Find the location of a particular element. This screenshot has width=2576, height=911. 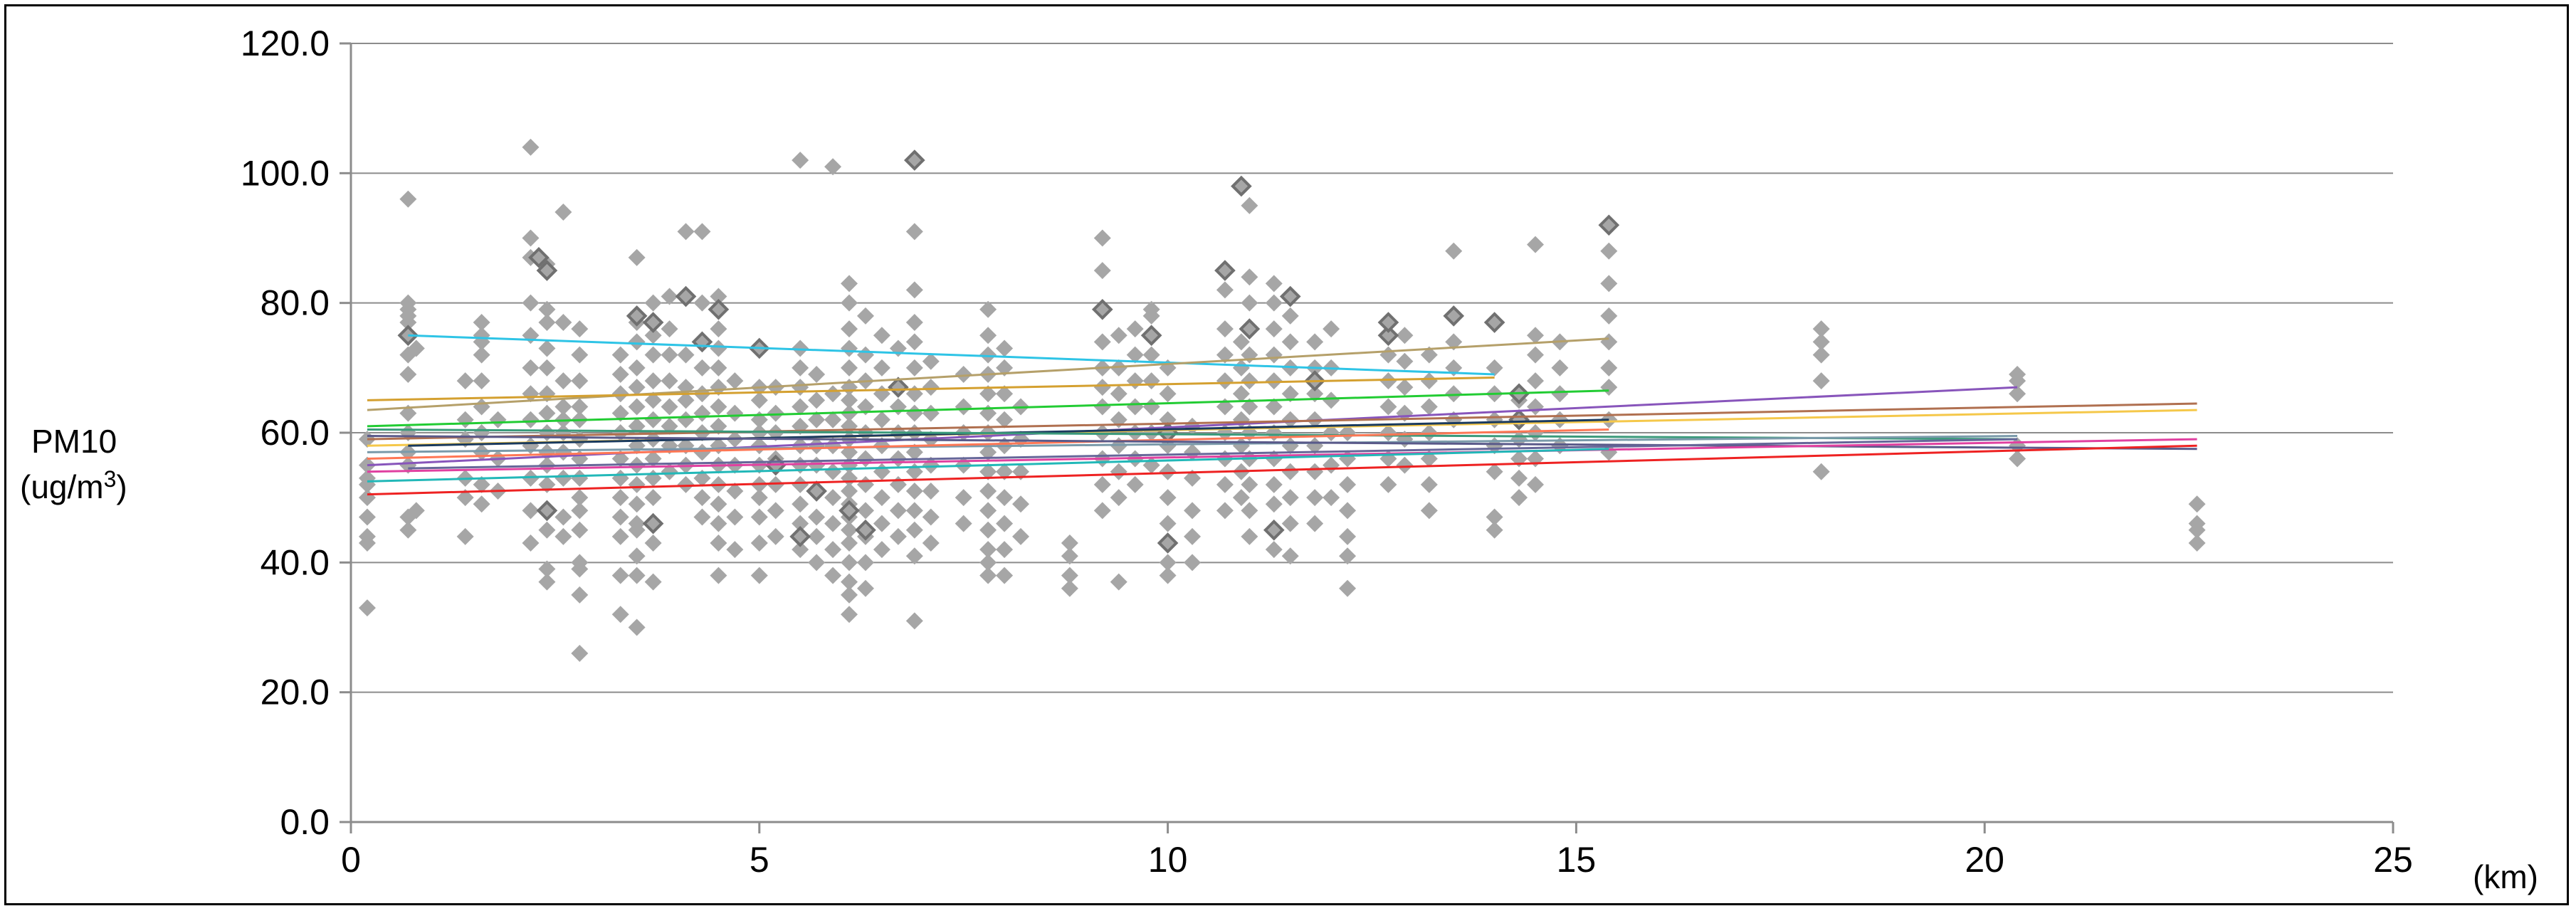

y-tick-label-2: 40.0 is located at coordinates (295, 562).